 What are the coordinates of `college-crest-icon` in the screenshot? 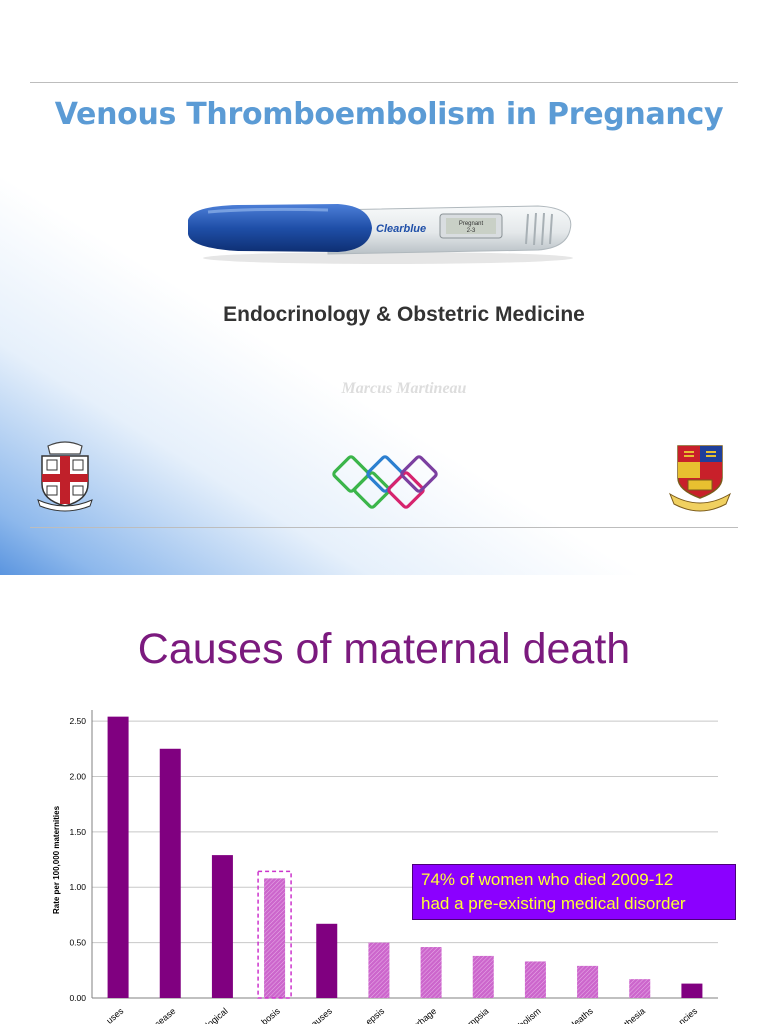 It's located at (700, 478).